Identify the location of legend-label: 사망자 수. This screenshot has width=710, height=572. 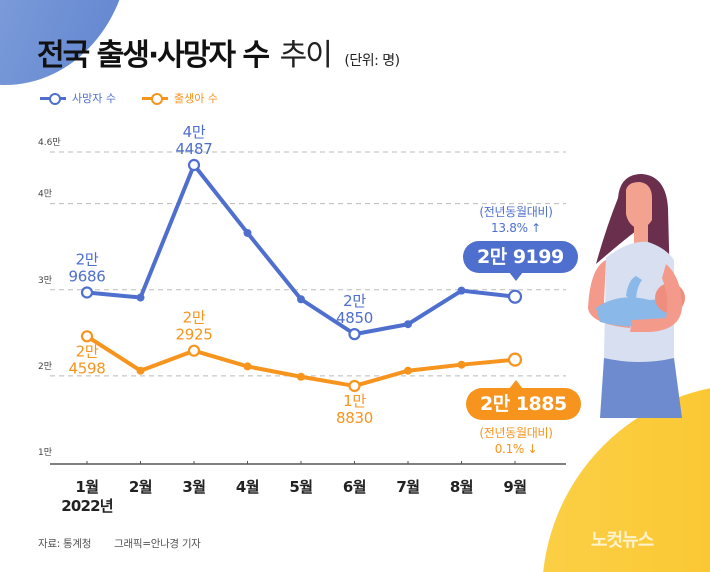
(94, 98).